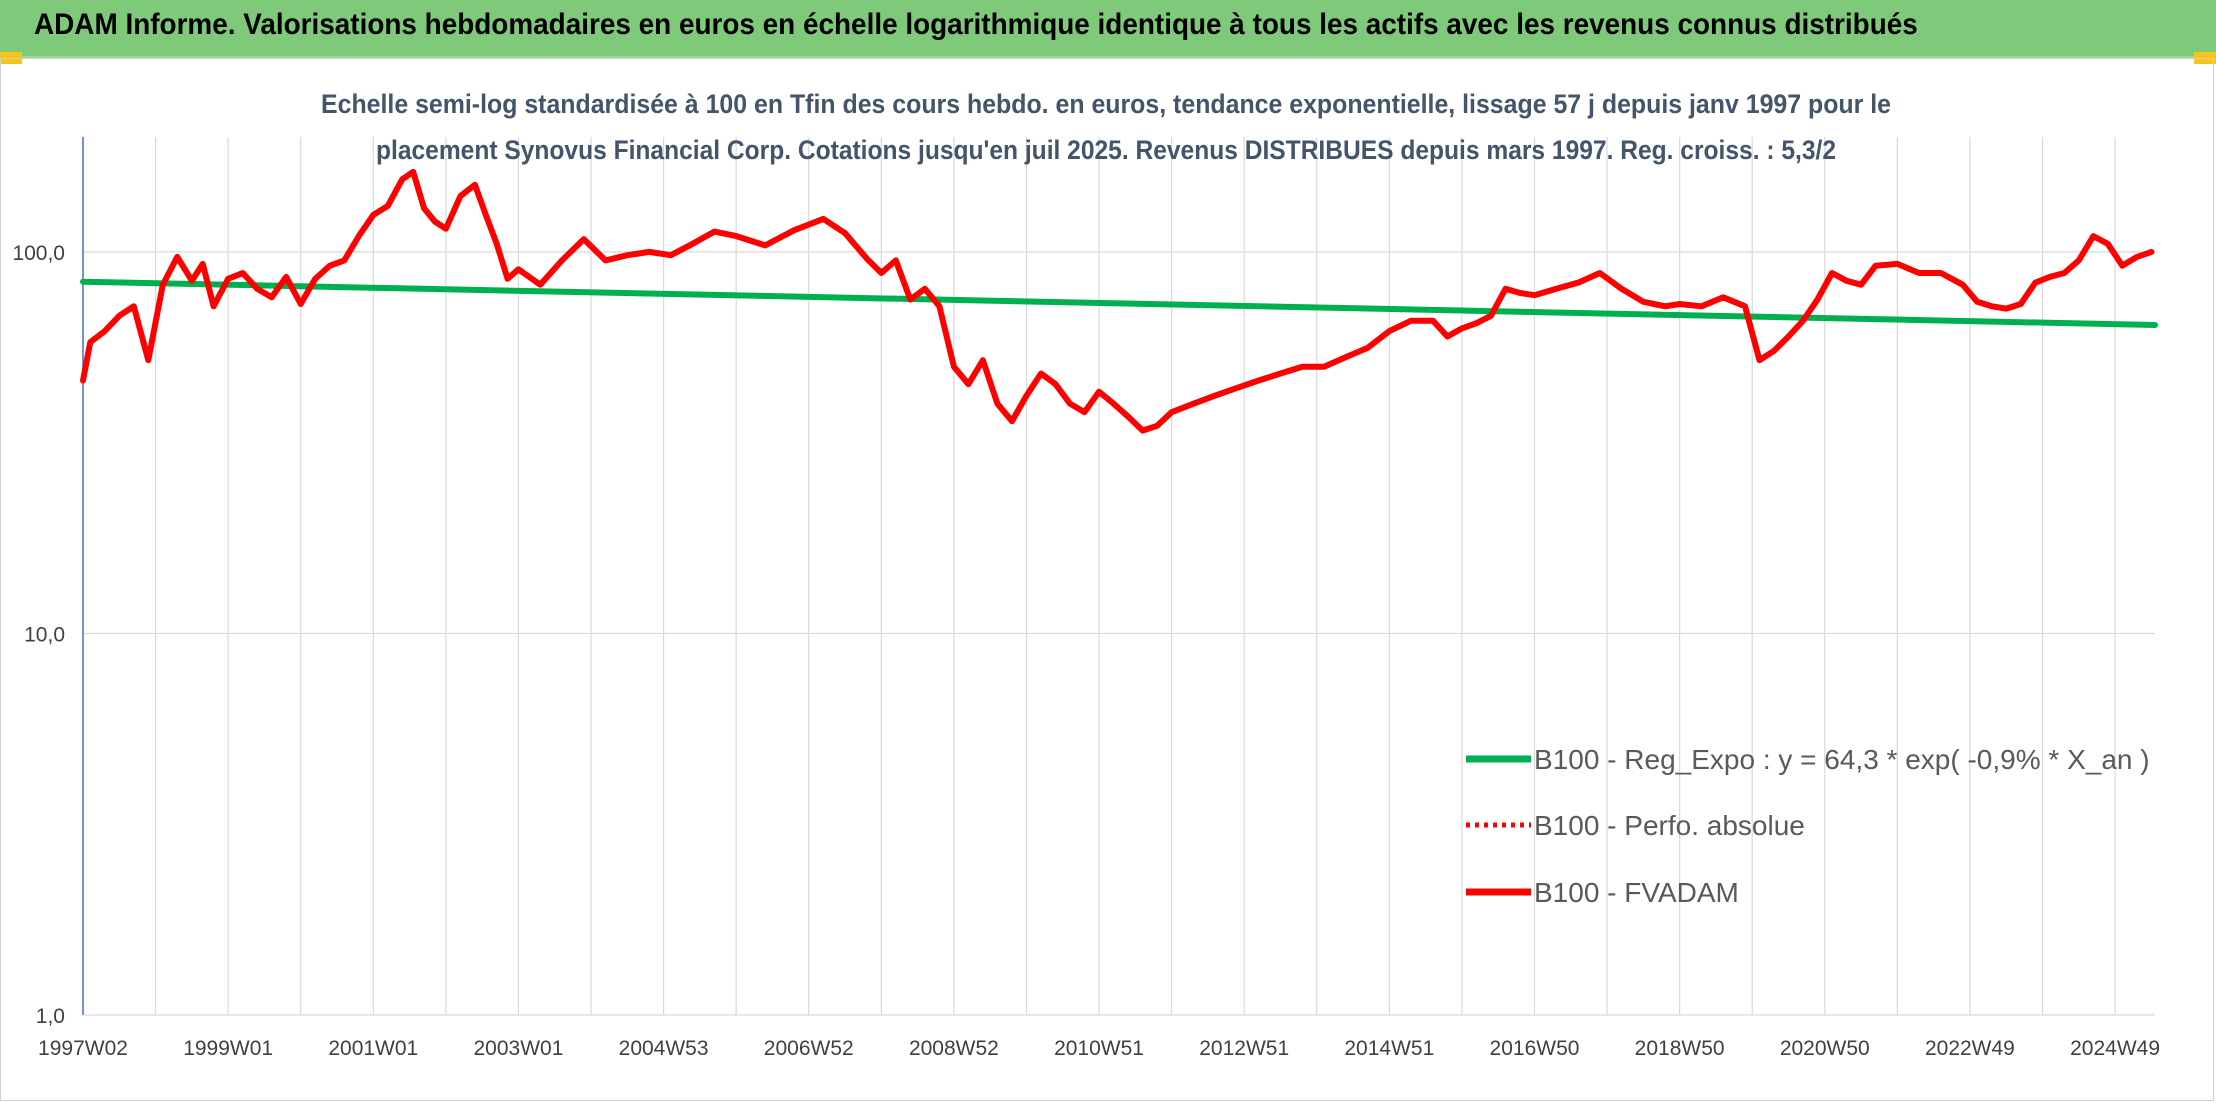  I want to click on y-tick-label: 100,0, so click(38, 253).